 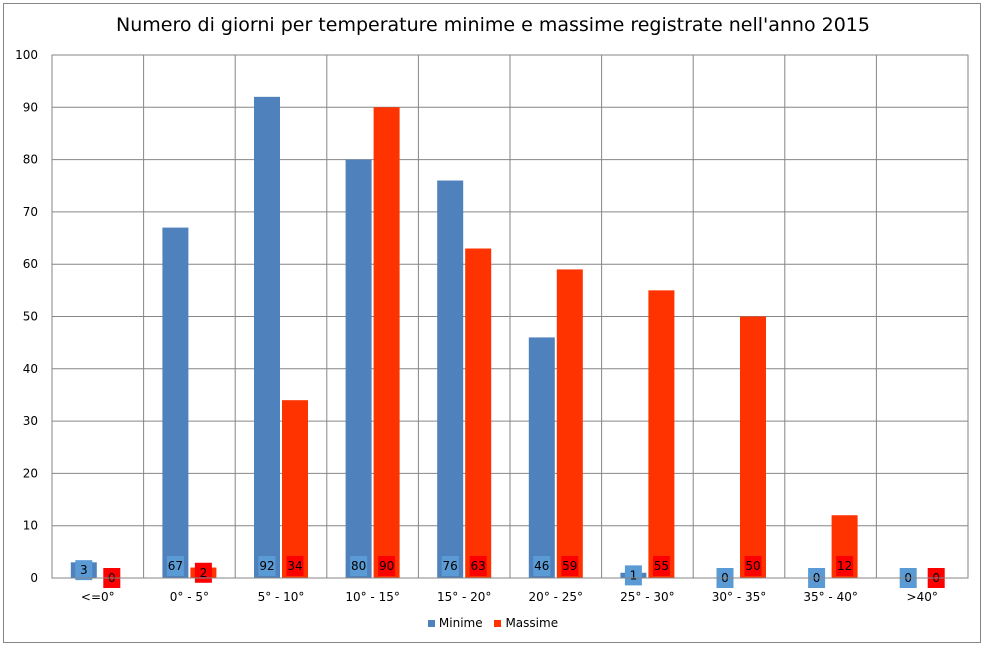 I want to click on x-tick-label: 35° - 40°, so click(x=830, y=597).